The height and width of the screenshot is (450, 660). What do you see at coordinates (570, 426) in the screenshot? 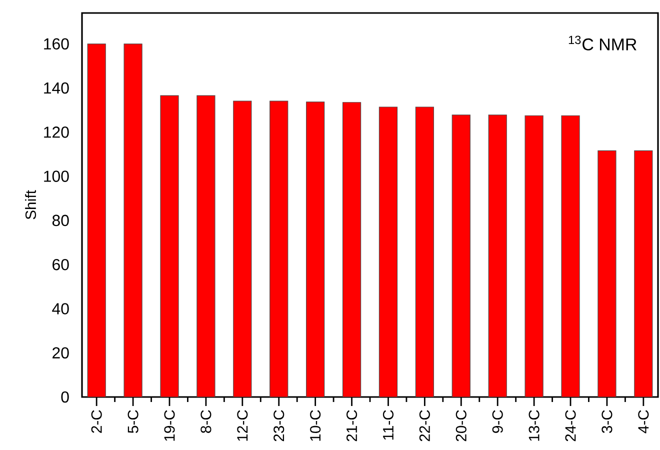
I see `x-tick-label: 24-C` at bounding box center [570, 426].